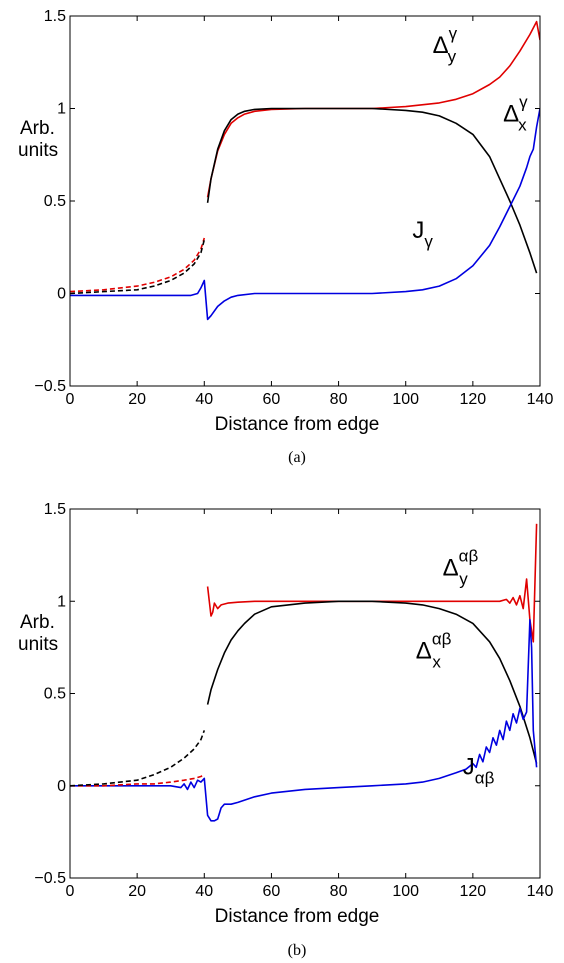 The width and height of the screenshot is (564, 963). I want to click on panel-caption: (a), so click(297, 457).